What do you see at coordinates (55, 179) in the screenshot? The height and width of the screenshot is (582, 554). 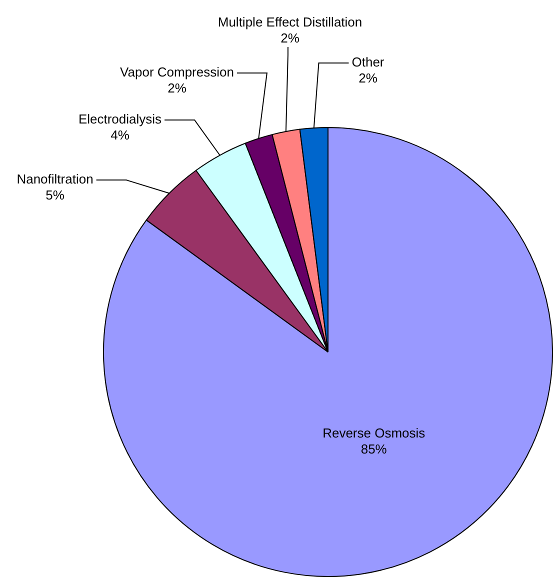 I see `slice-label: Nanofiltration` at bounding box center [55, 179].